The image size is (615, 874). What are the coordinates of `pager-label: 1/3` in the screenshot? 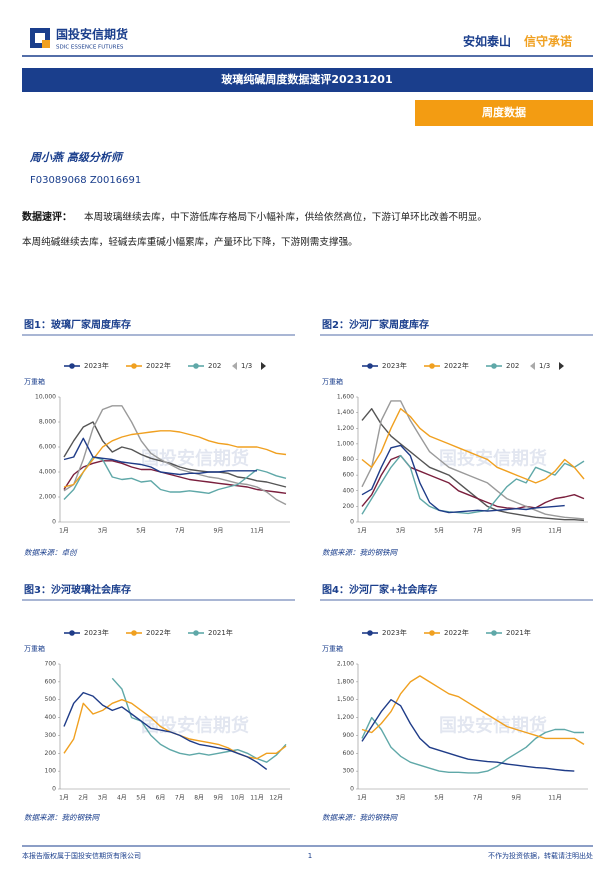 It's located at (544, 366).